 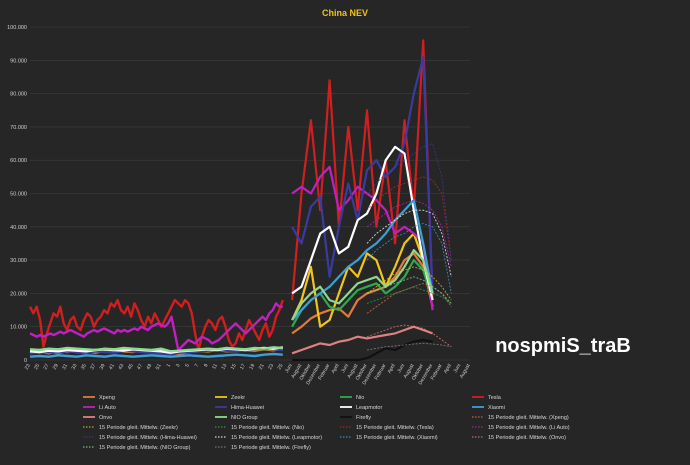 I want to click on x-tick-label: 35, so click(x=84, y=367).